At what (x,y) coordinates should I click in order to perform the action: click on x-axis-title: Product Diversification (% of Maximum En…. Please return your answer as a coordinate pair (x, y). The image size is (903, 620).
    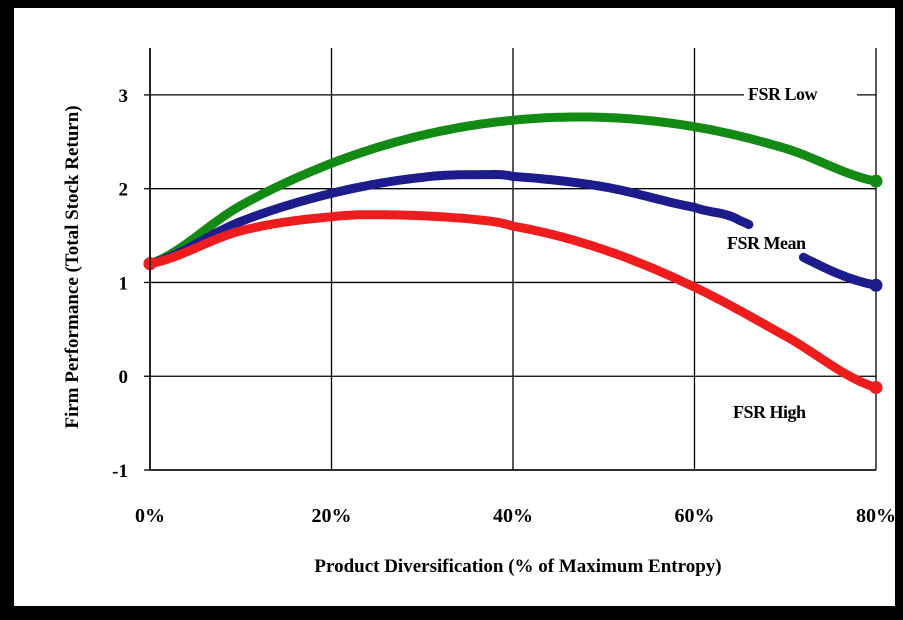
    Looking at the image, I should click on (517, 566).